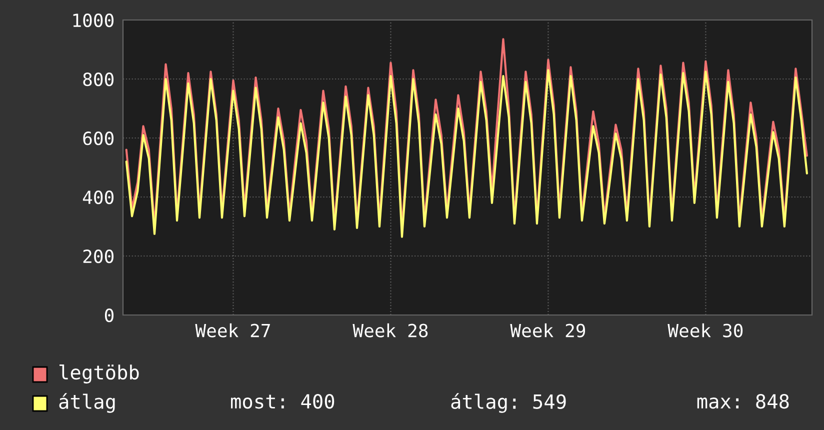 This screenshot has width=824, height=430. I want to click on x-tick-label: Week 28, so click(390, 330).